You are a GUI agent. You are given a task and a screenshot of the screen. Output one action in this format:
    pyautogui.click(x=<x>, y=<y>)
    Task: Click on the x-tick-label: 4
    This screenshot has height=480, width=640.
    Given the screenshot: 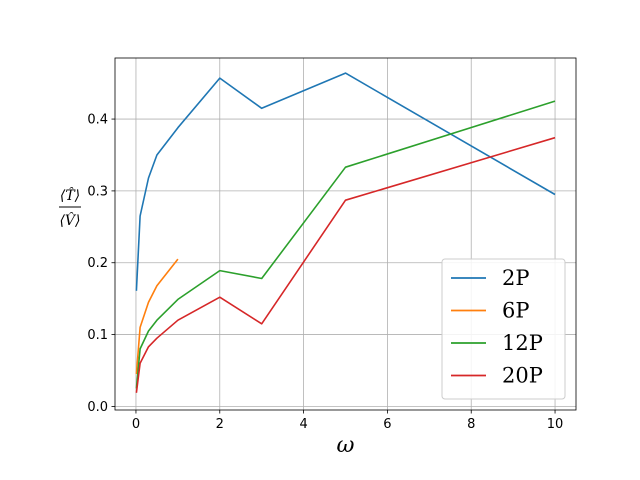 What is the action you would take?
    pyautogui.click(x=303, y=424)
    